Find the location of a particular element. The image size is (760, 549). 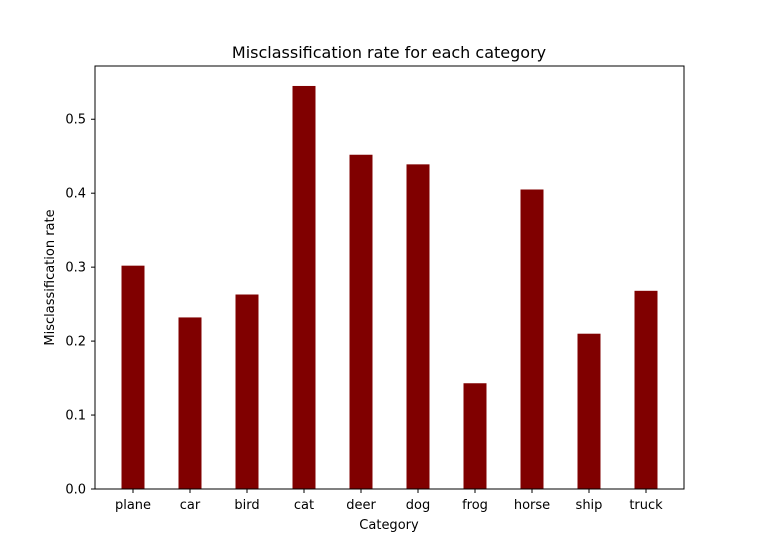

y-tick-label: 0.1 is located at coordinates (75, 416).